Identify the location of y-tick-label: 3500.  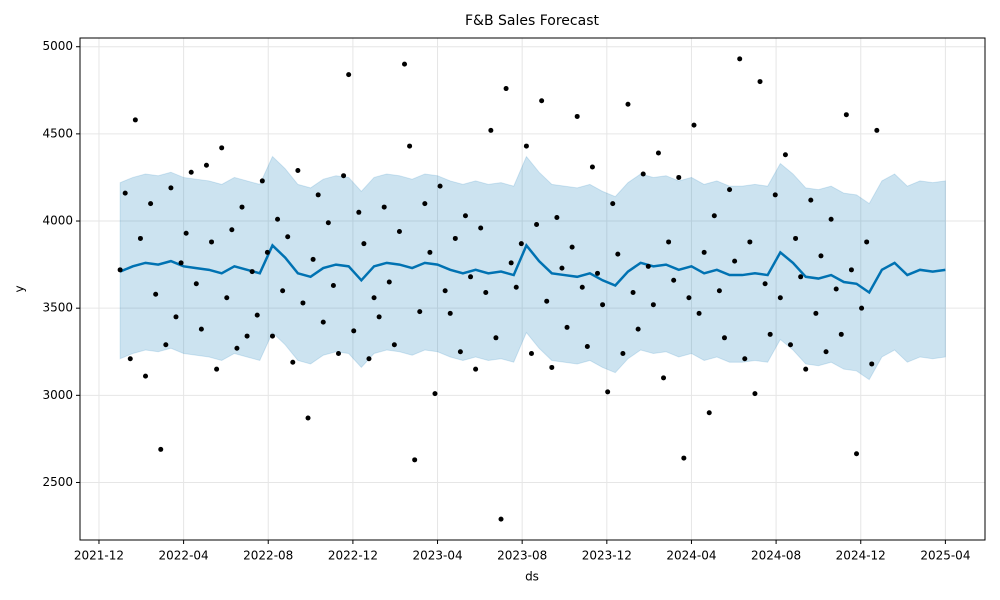
(57, 308).